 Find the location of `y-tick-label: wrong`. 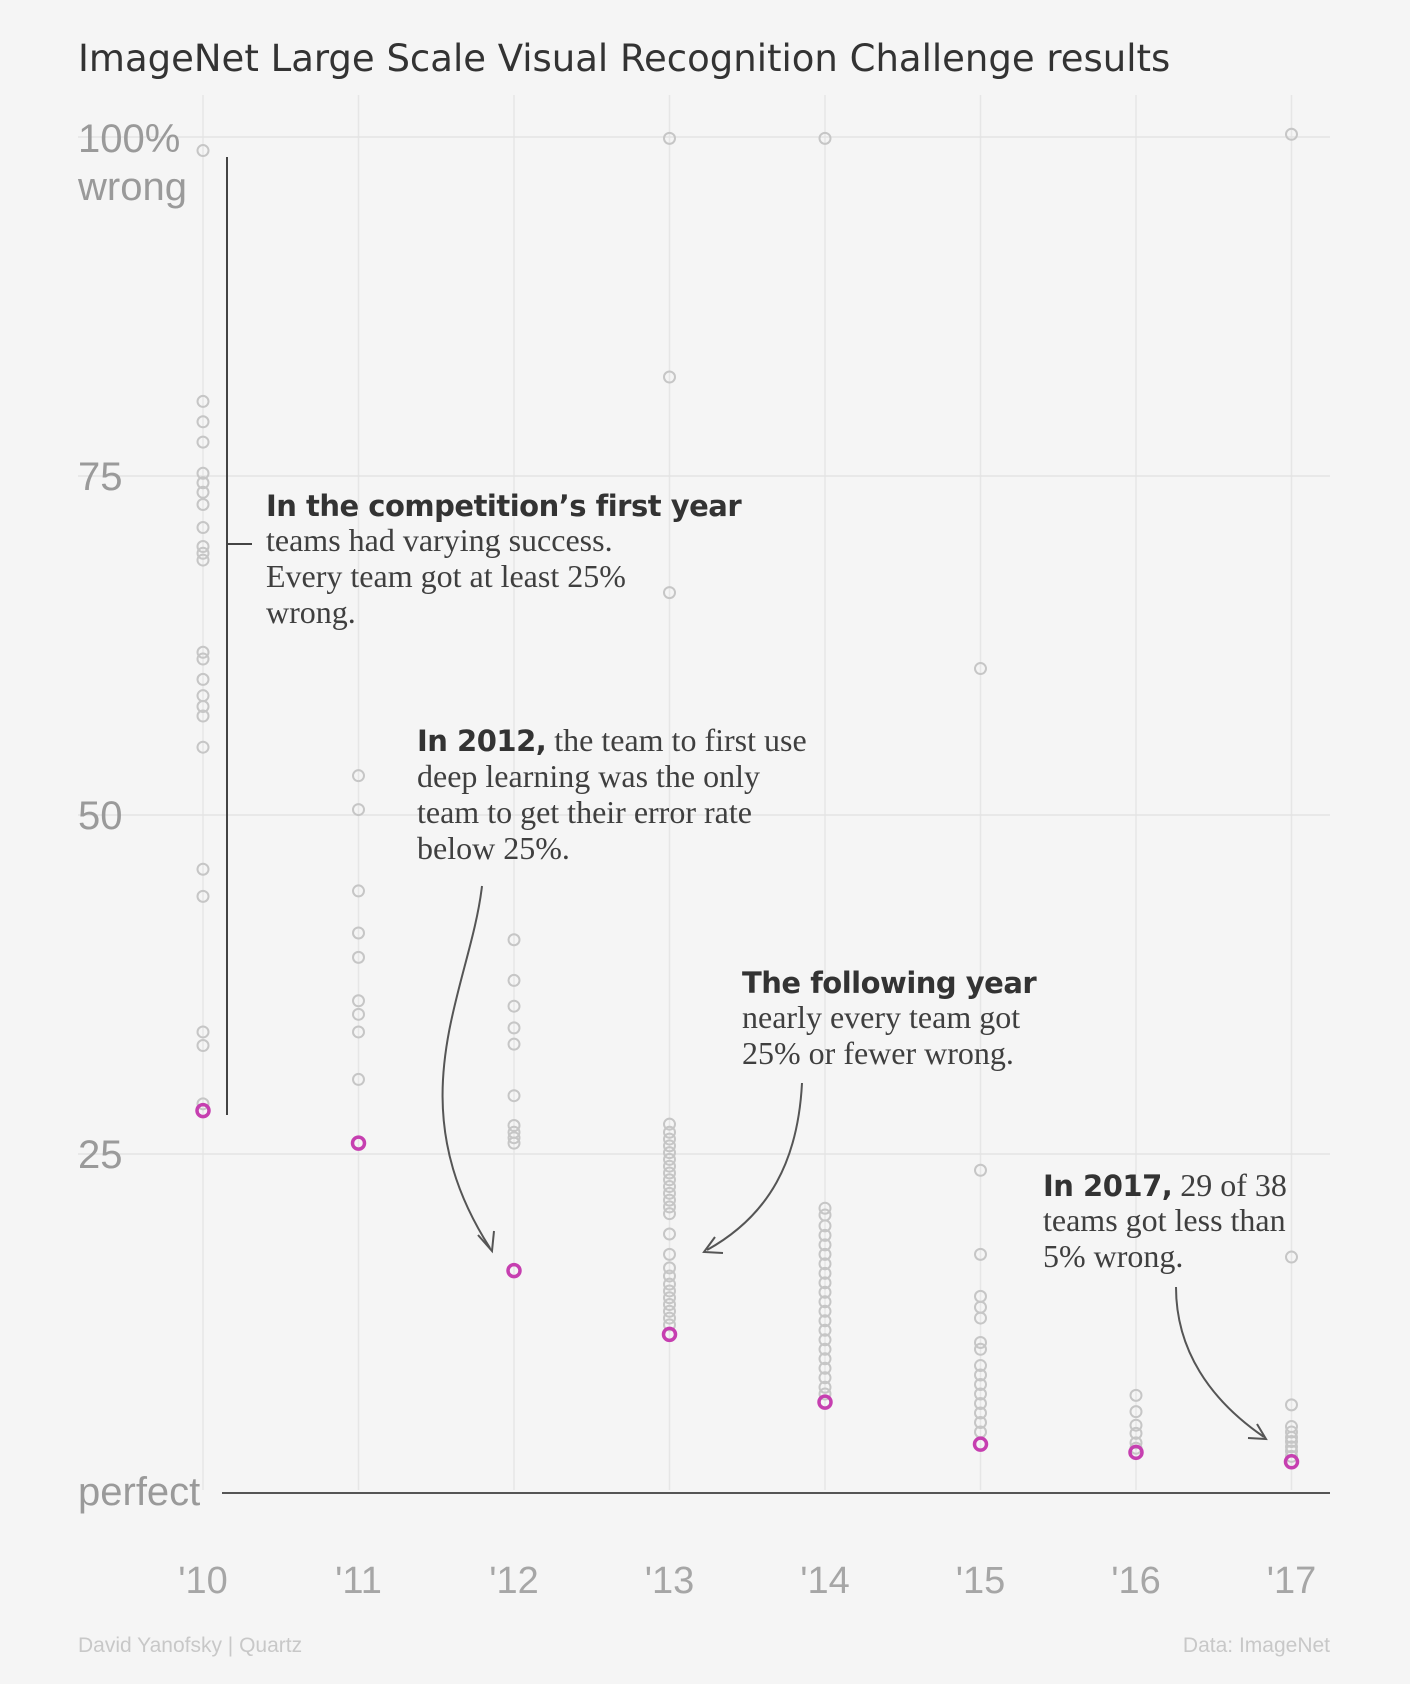

y-tick-label: wrong is located at coordinates (132, 187).